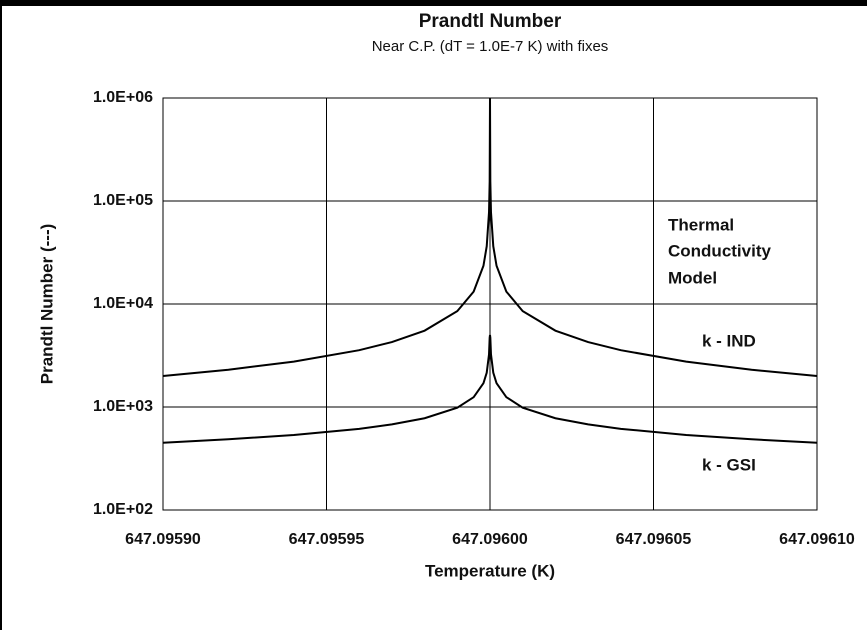  Describe the element at coordinates (817, 539) in the screenshot. I see `x-tick-label: 647.09610` at that location.